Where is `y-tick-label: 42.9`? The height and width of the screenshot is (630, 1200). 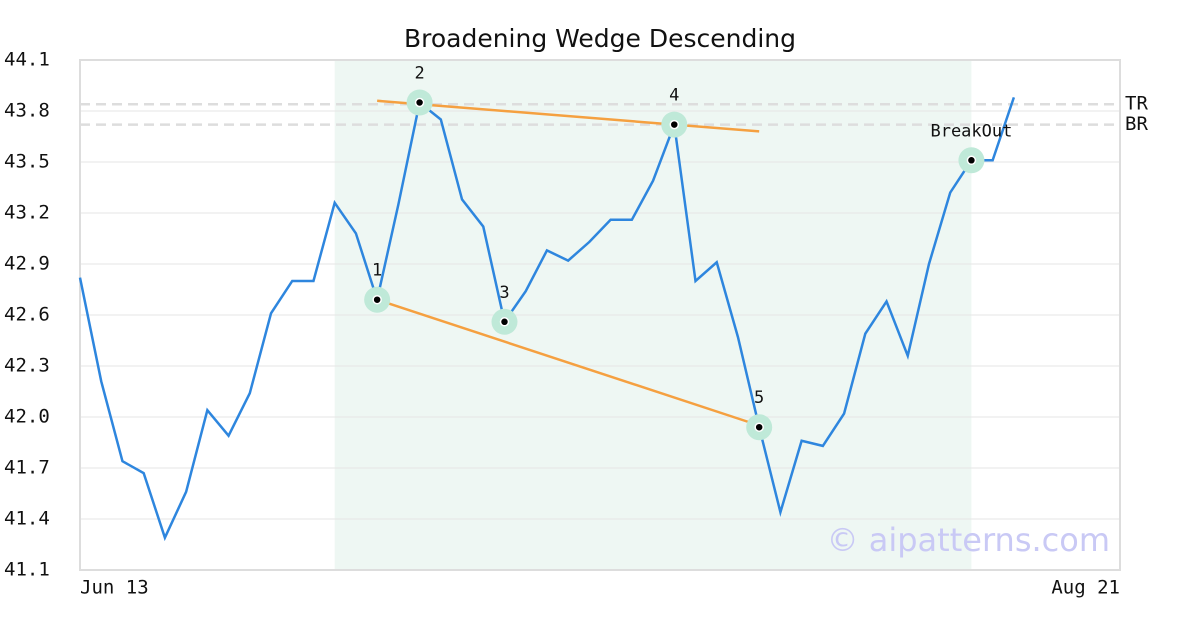
y-tick-label: 42.9 is located at coordinates (27, 264).